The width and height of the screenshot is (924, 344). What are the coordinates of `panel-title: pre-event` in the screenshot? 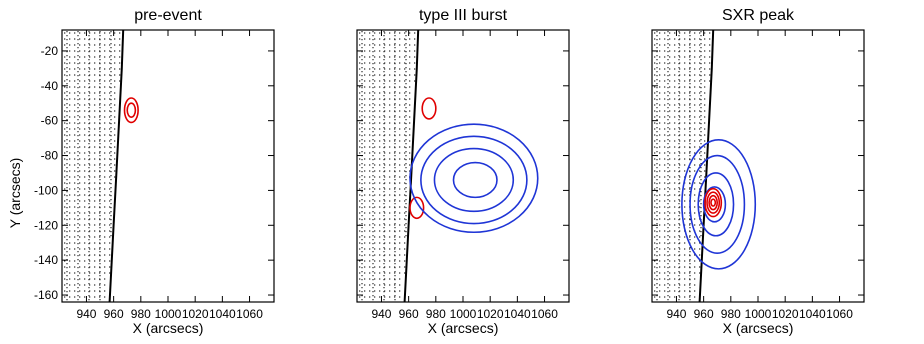 It's located at (168, 15).